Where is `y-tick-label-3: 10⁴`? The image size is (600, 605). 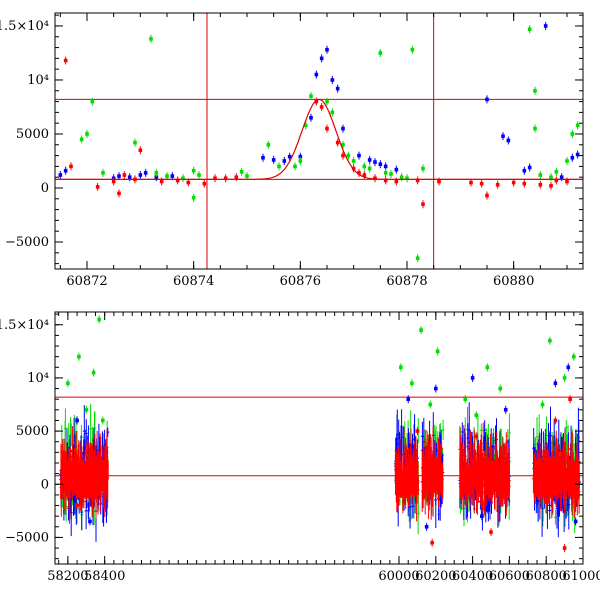
y-tick-label-3: 10⁴ is located at coordinates (38, 378).